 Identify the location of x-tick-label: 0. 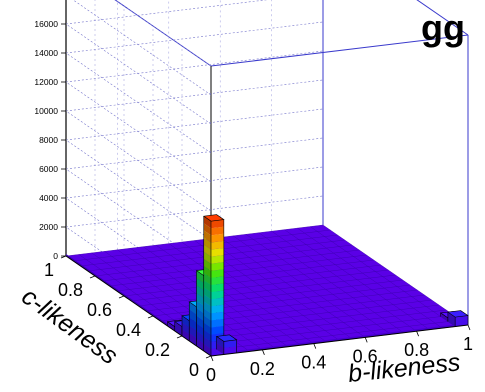
(211, 375).